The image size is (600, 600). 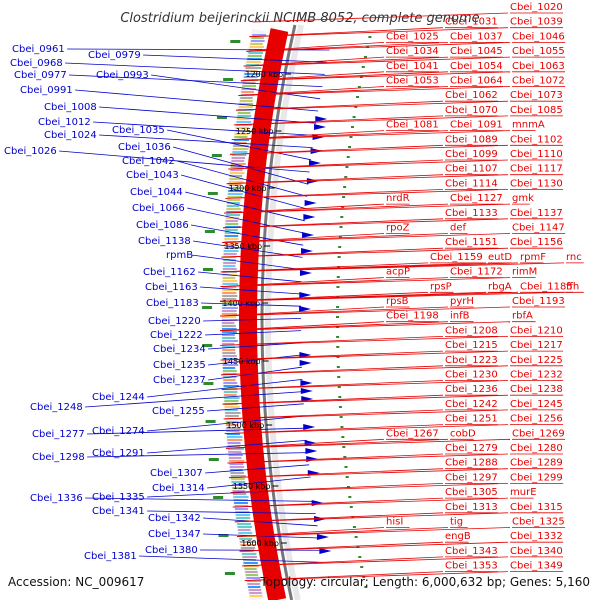 I want to click on gene-label-reverse: Cbei_1215, so click(x=471, y=345).